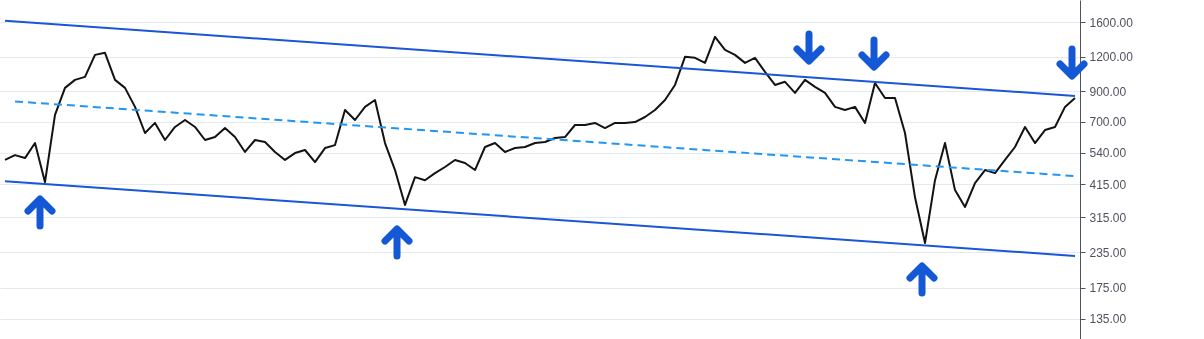 The height and width of the screenshot is (339, 1204). What do you see at coordinates (1108, 319) in the screenshot?
I see `y-tick-label: 135.00` at bounding box center [1108, 319].